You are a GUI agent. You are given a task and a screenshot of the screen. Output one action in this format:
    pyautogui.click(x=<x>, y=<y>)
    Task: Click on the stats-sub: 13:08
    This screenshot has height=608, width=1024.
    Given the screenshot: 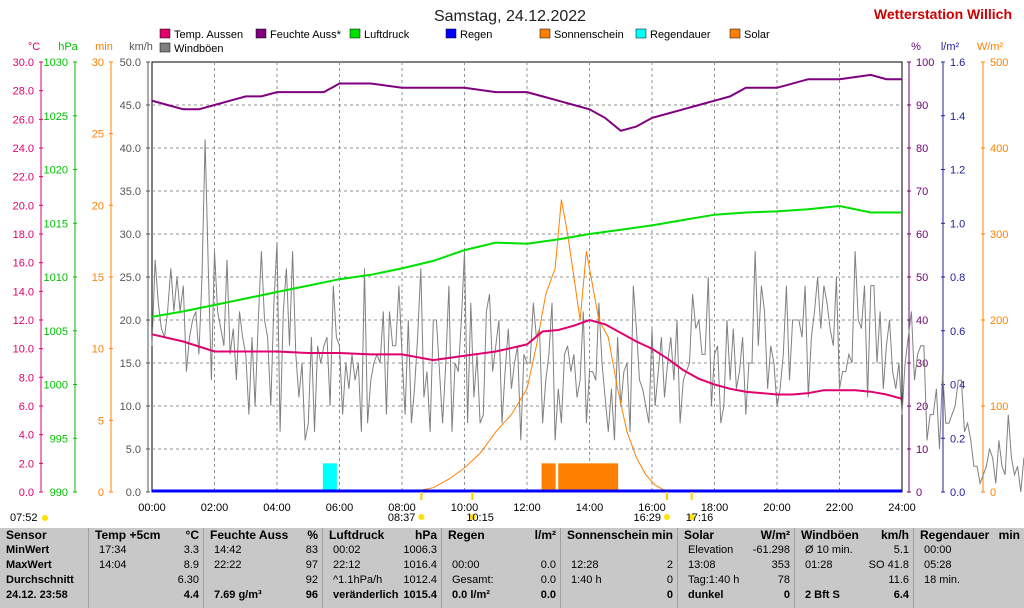 What is the action you would take?
    pyautogui.click(x=702, y=565)
    